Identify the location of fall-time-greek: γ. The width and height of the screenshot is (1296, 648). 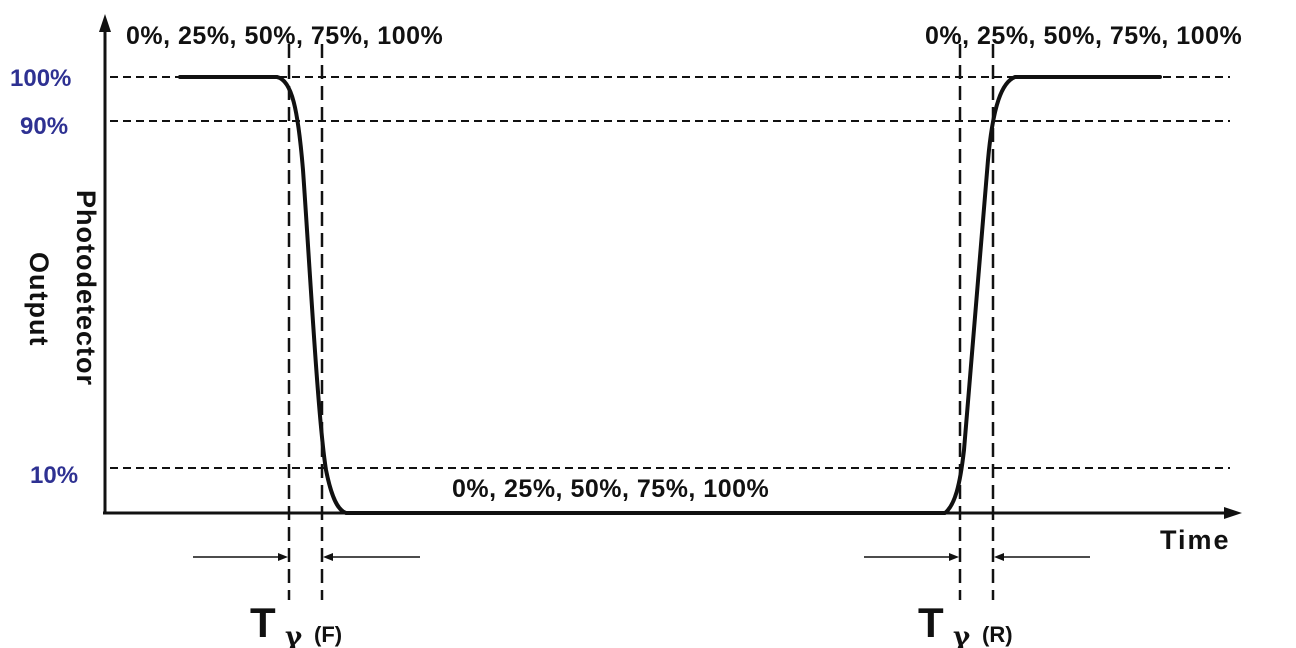
(294, 635).